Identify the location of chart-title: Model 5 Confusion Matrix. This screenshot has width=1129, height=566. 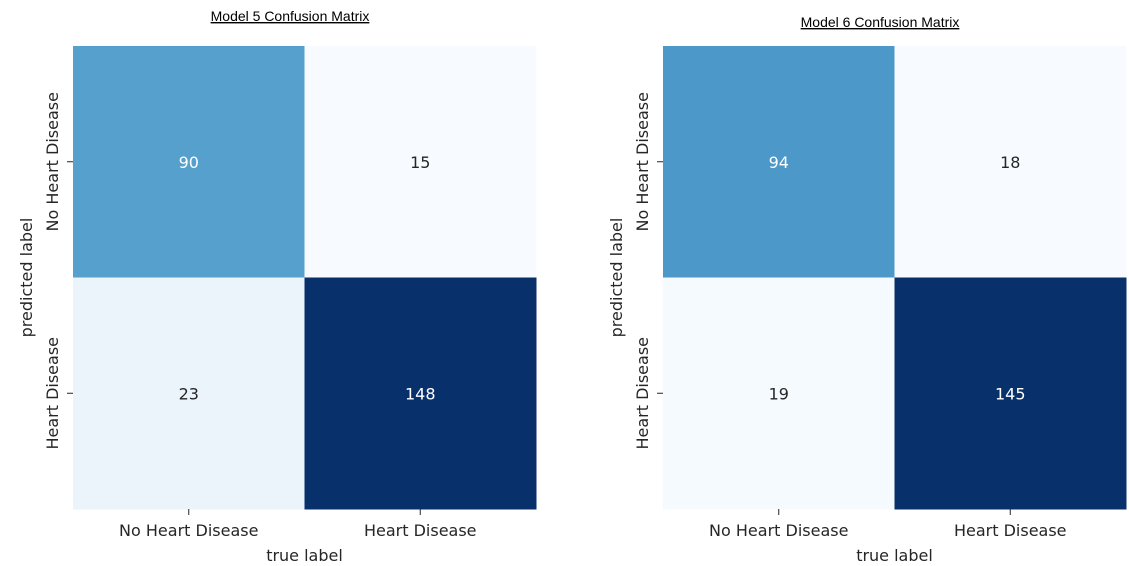
(290, 16).